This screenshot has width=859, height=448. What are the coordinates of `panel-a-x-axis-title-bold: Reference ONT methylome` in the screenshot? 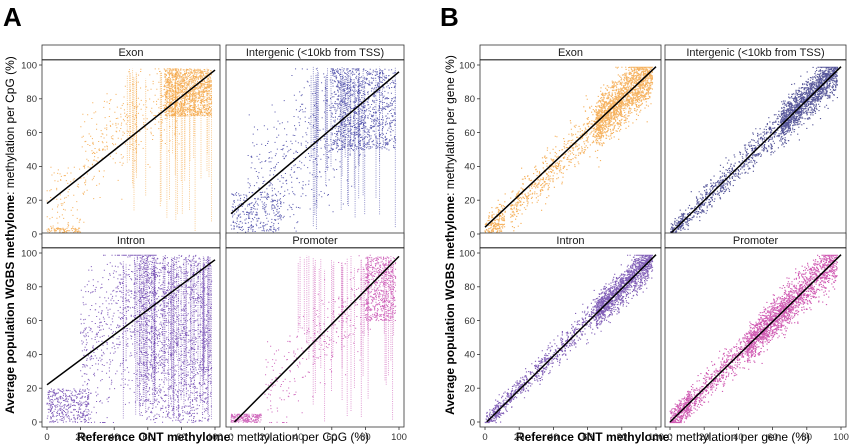 It's located at (154, 437).